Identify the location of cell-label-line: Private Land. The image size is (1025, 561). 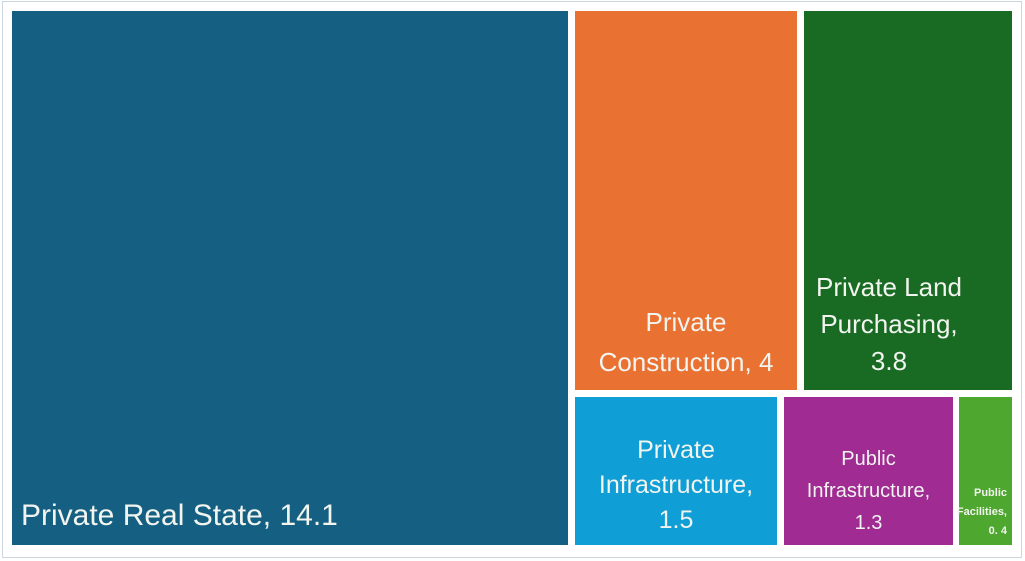
(889, 287).